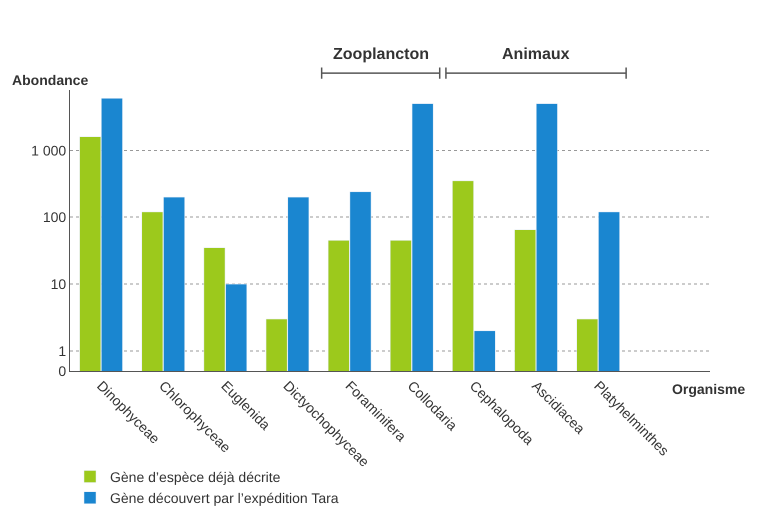 This screenshot has height=526, width=780. Describe the element at coordinates (224, 498) in the screenshot. I see `legend-label: Gène découvert par l’expédition Tara` at that location.